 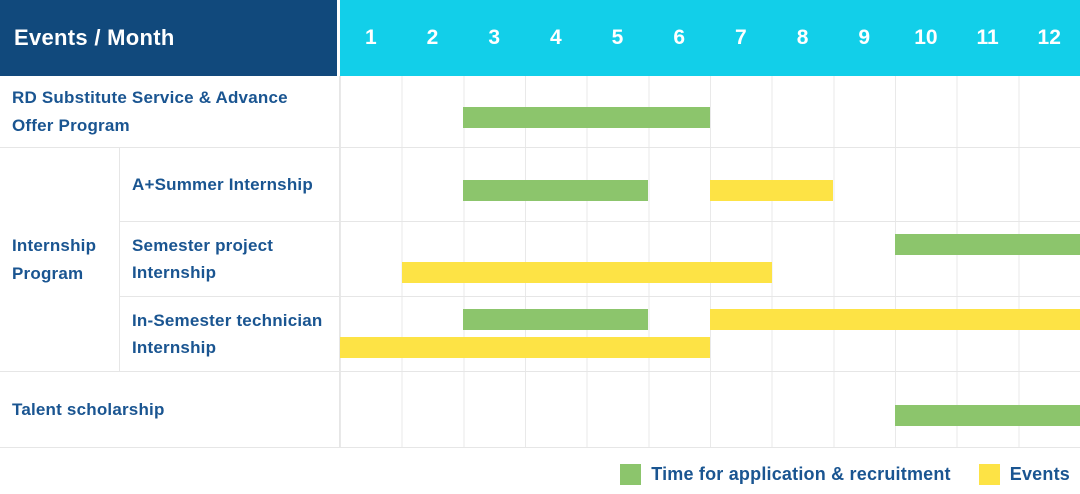 I want to click on legend-item-events: Events, so click(x=1024, y=474).